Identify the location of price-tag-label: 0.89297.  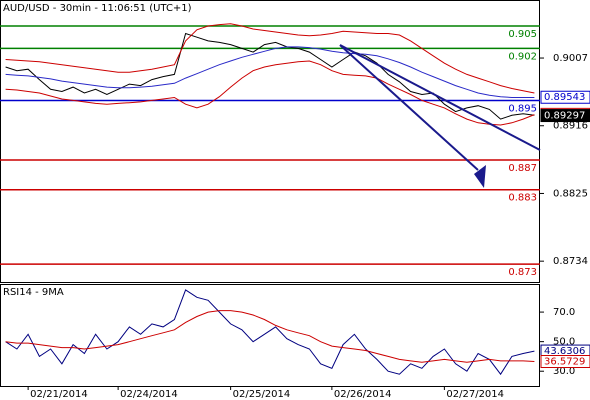
(564, 116).